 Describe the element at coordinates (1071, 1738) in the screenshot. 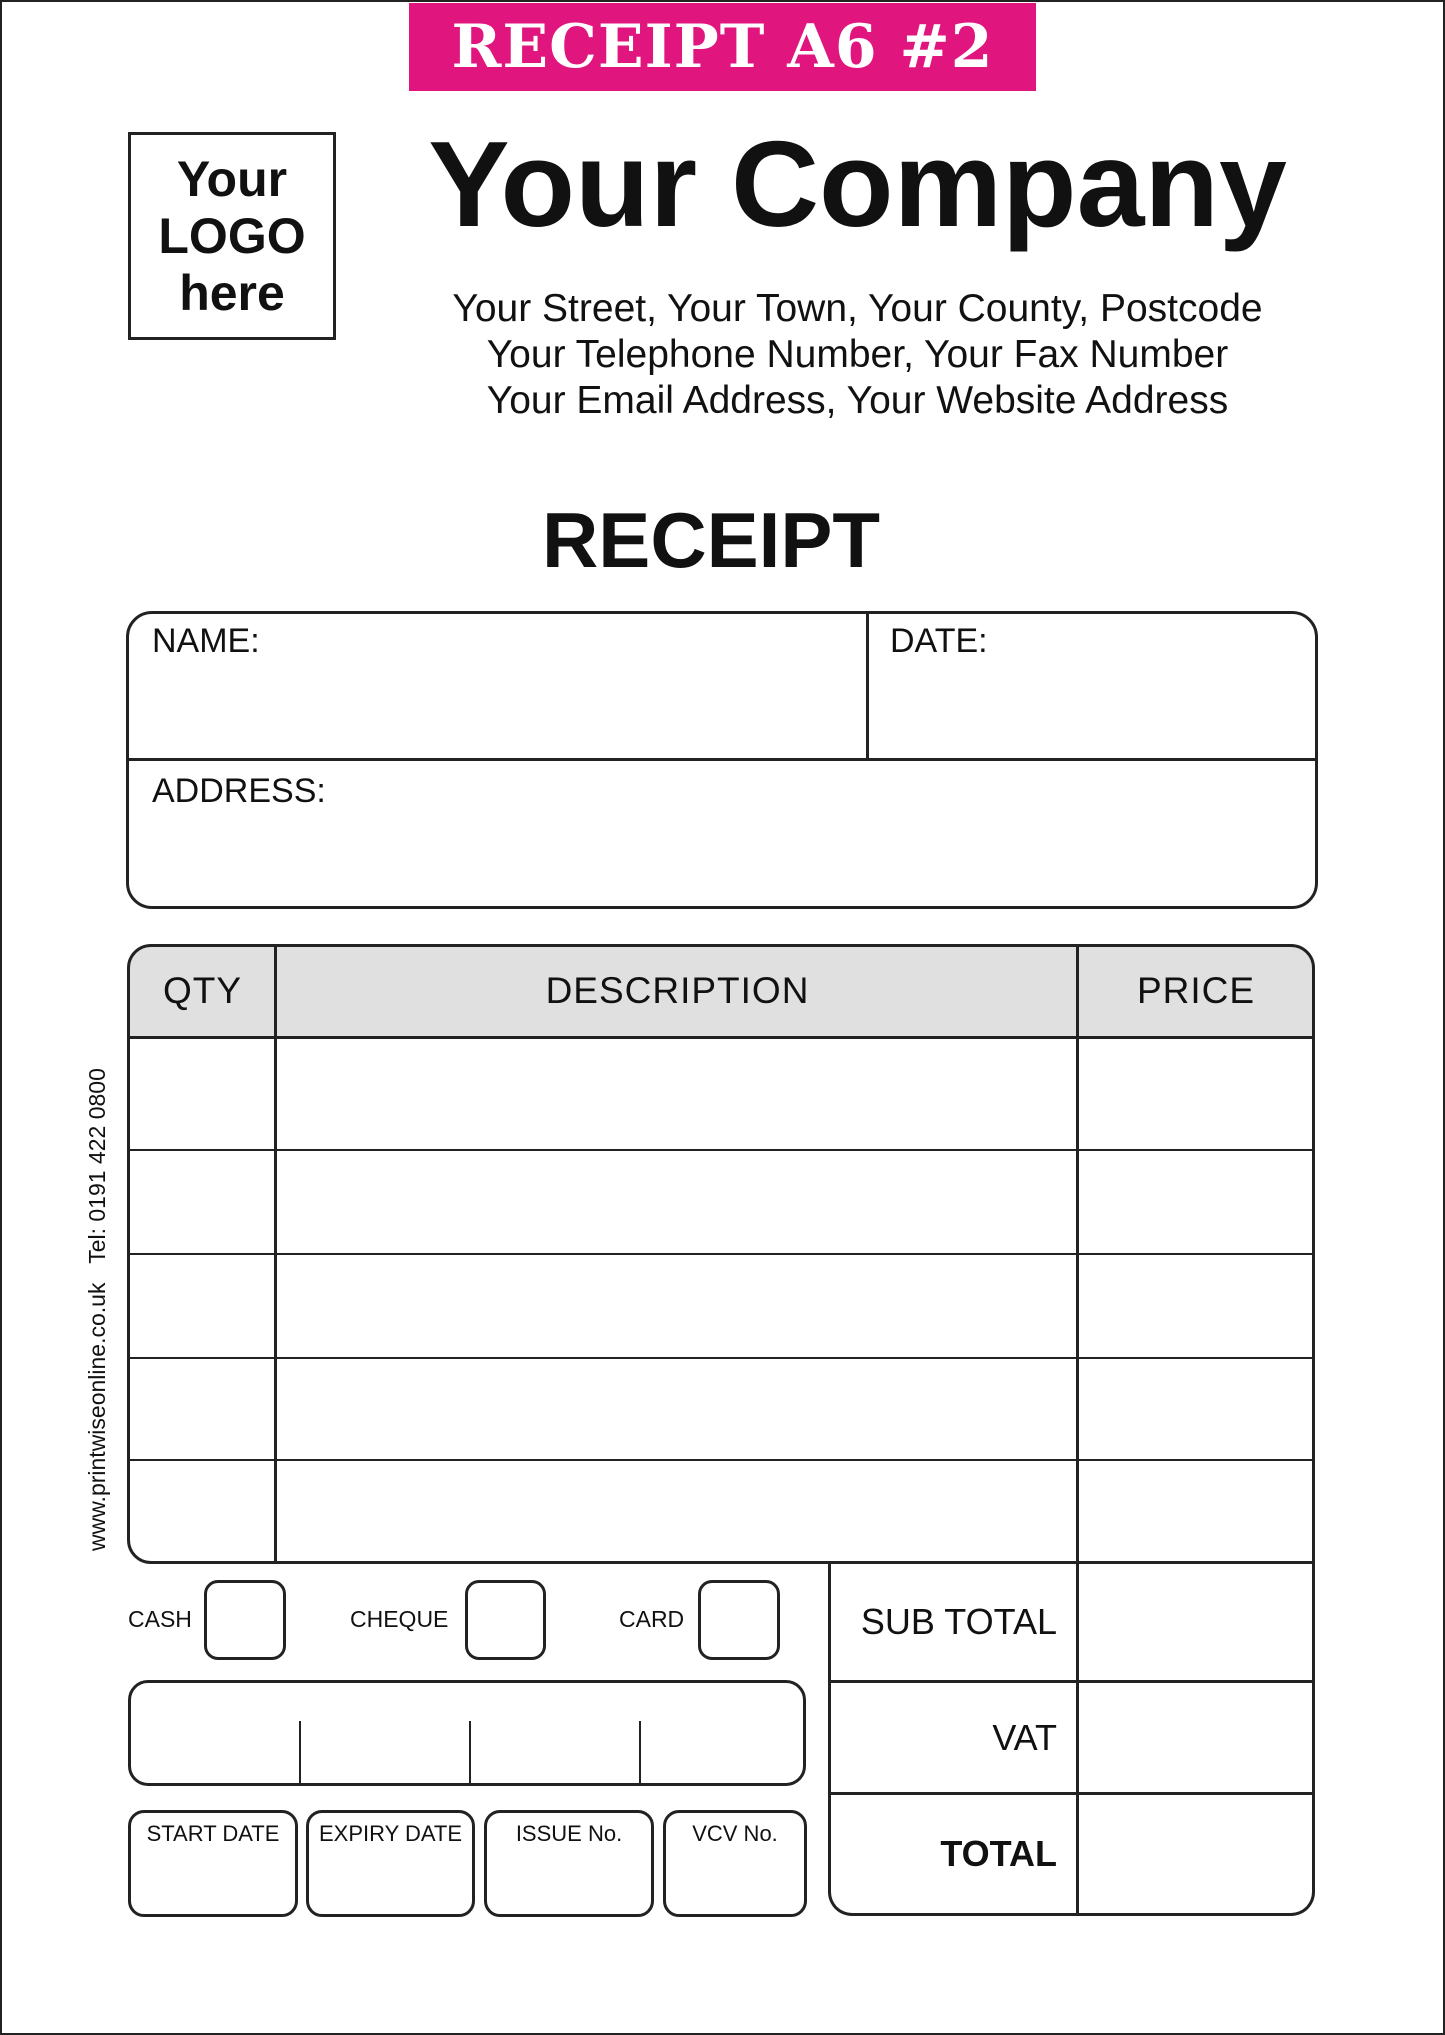

I see `totals-box` at that location.